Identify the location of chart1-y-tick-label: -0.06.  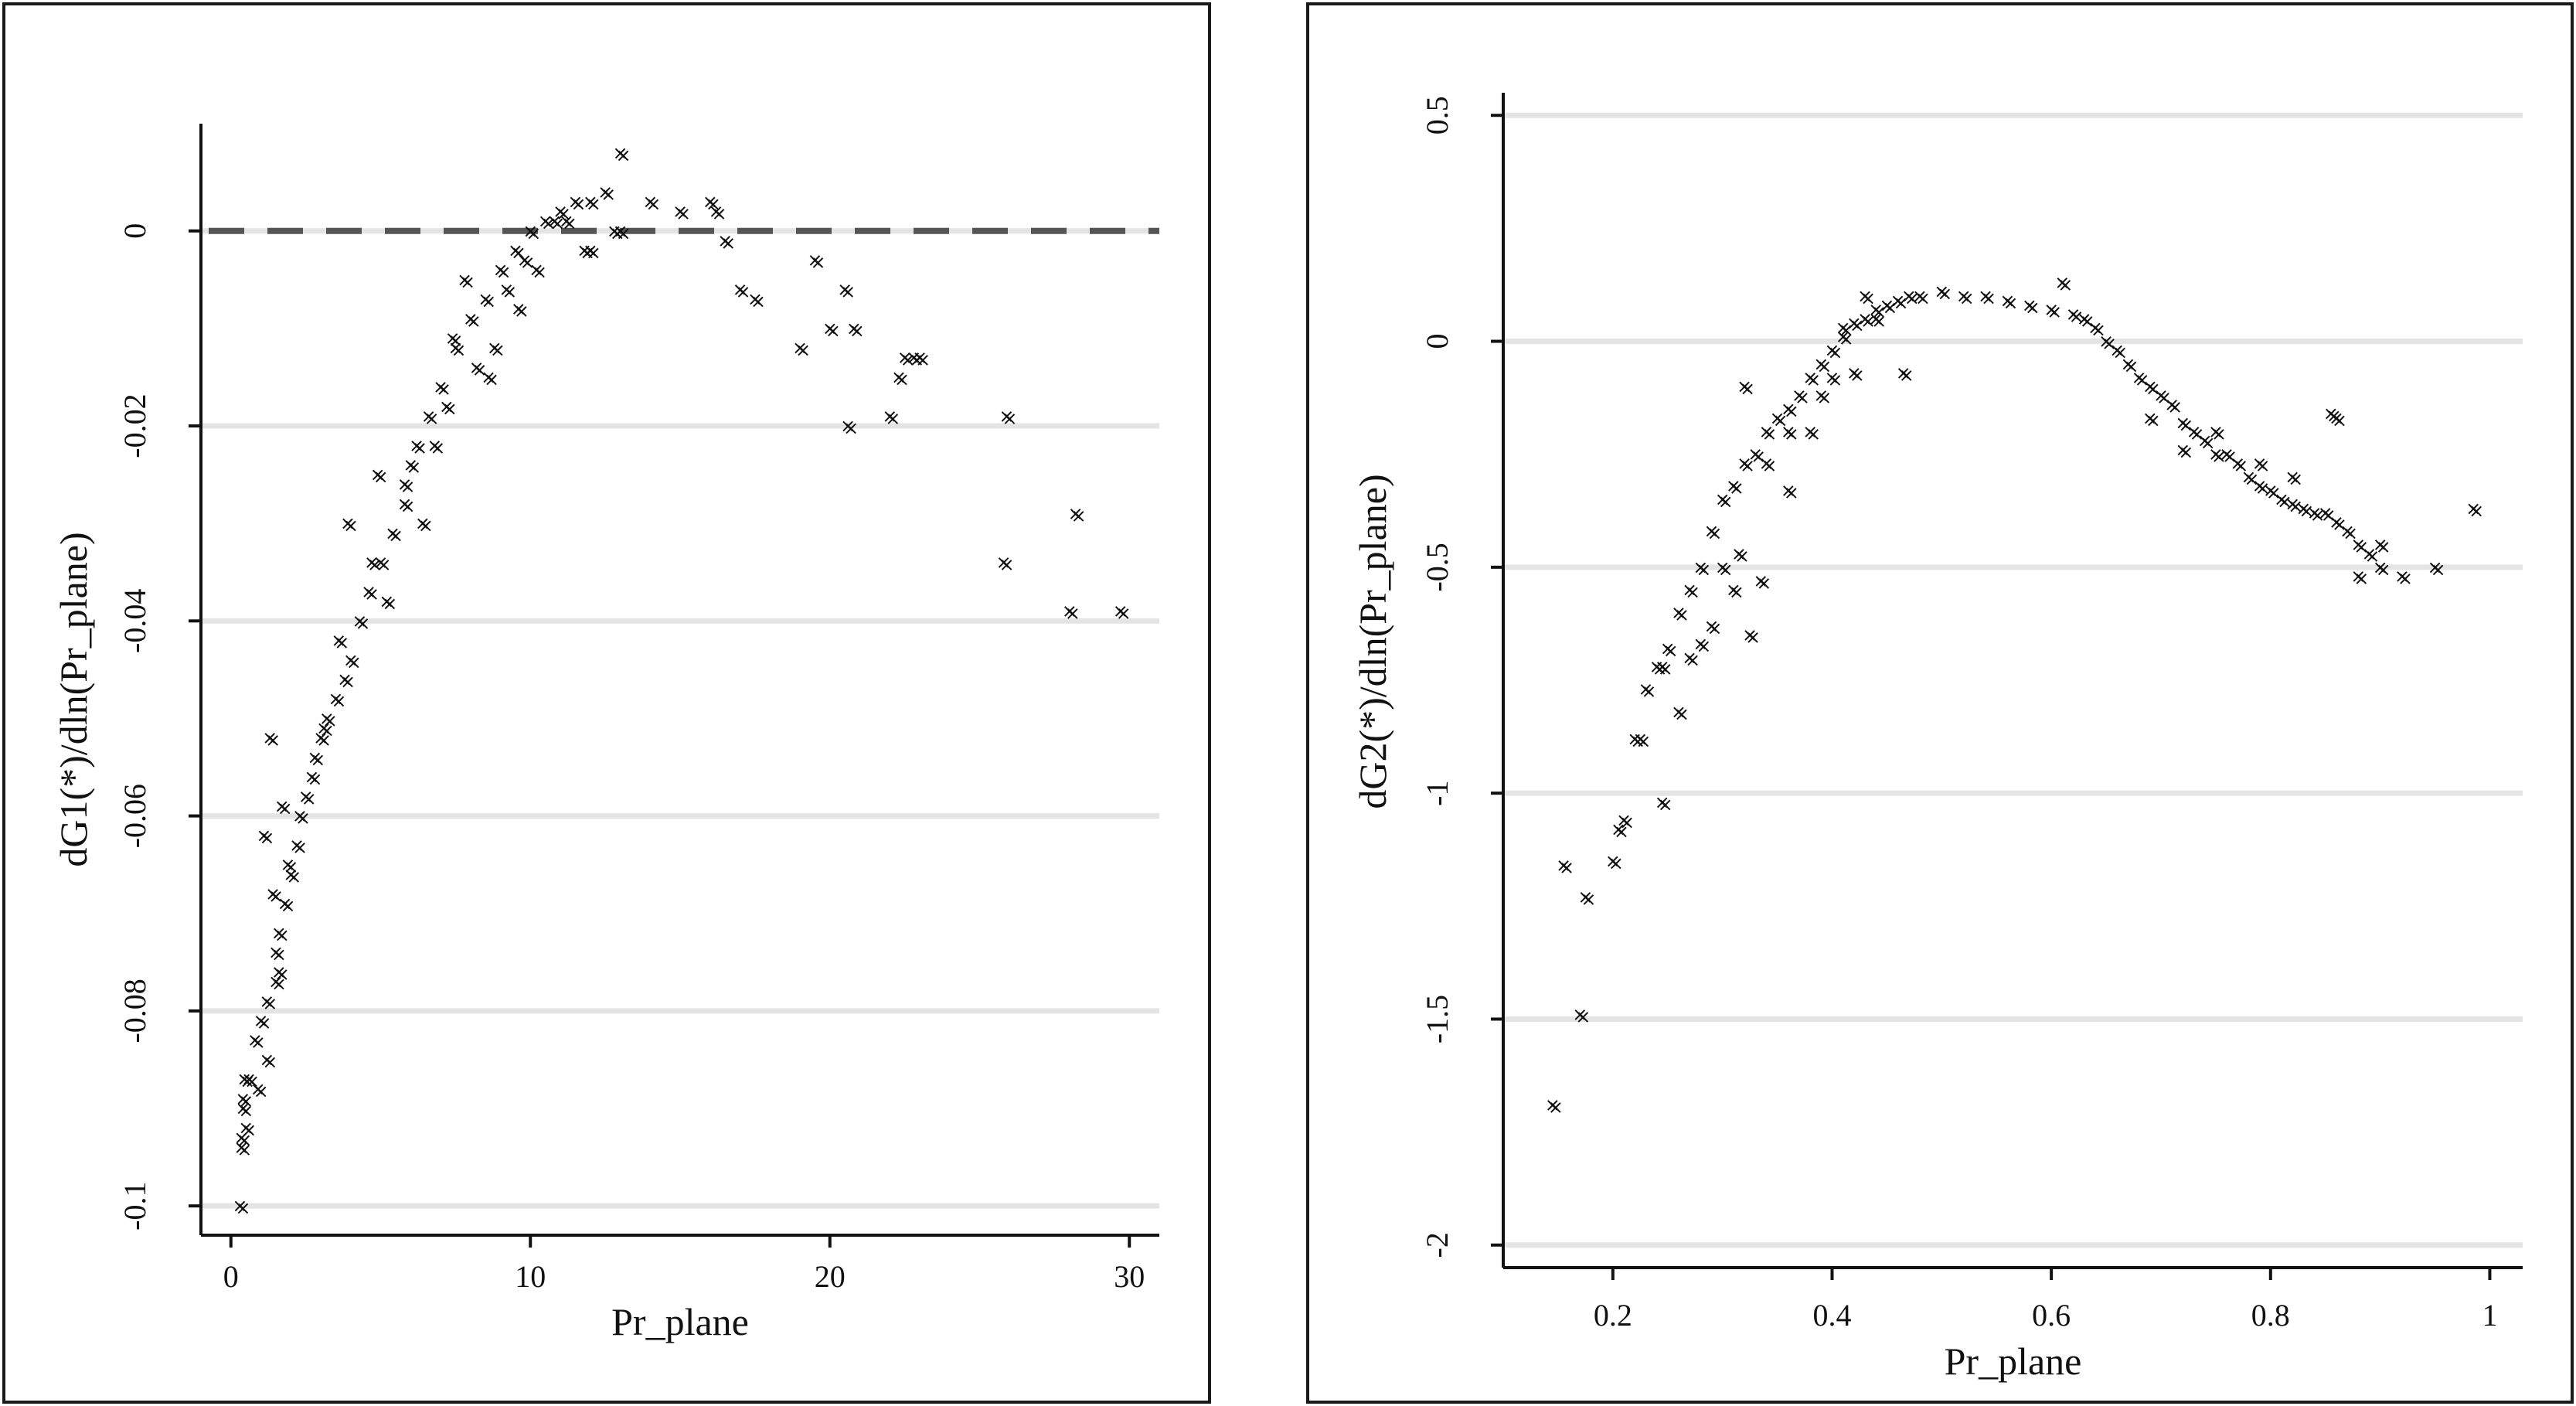
(134, 816).